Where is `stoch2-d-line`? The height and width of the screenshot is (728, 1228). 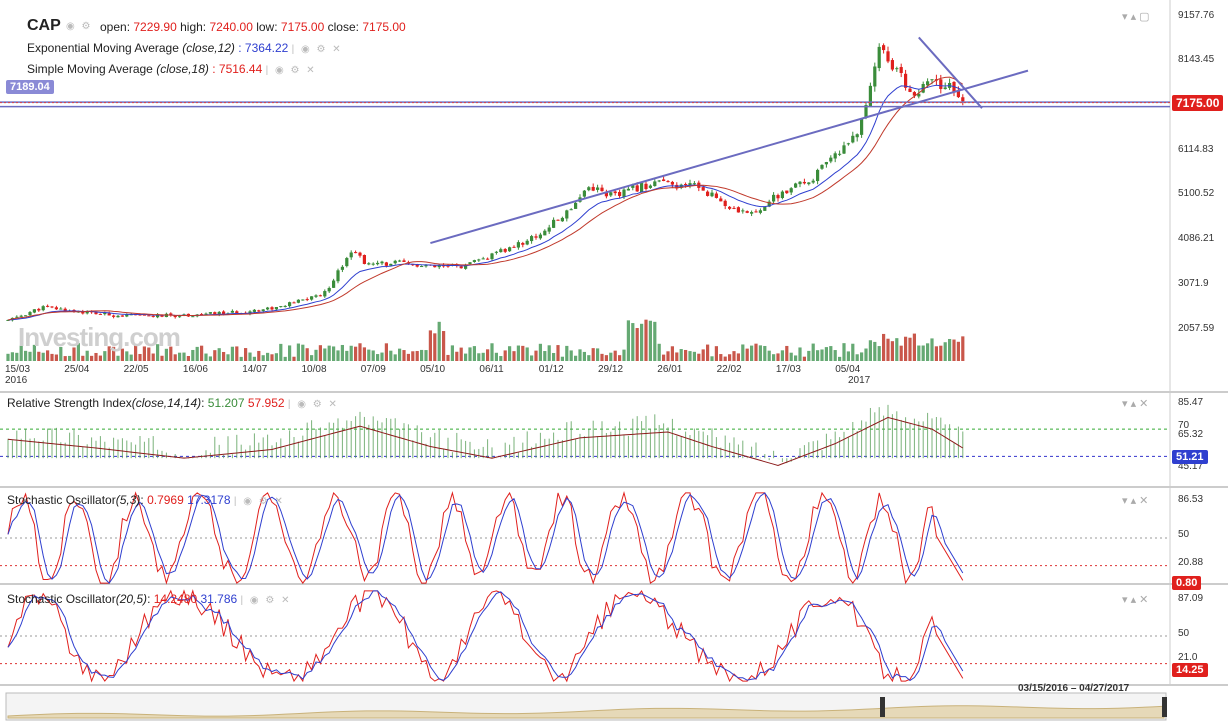 stoch2-d-line is located at coordinates (485, 636).